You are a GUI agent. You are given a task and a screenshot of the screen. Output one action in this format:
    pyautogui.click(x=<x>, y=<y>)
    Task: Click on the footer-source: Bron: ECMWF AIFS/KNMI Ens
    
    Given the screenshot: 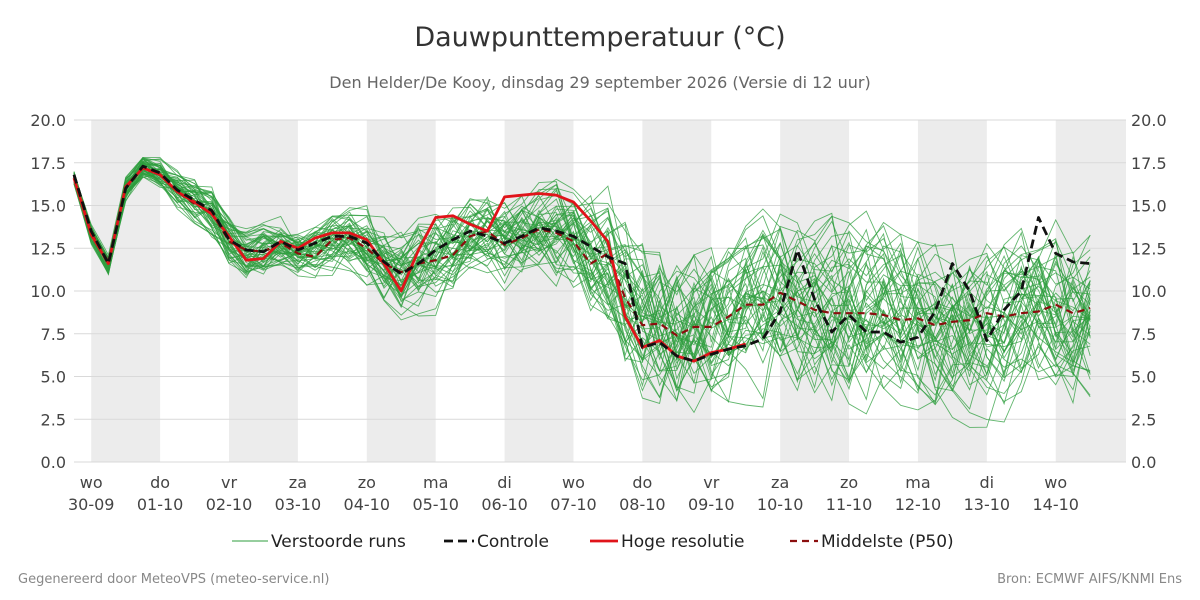 What is the action you would take?
    pyautogui.click(x=1089, y=579)
    